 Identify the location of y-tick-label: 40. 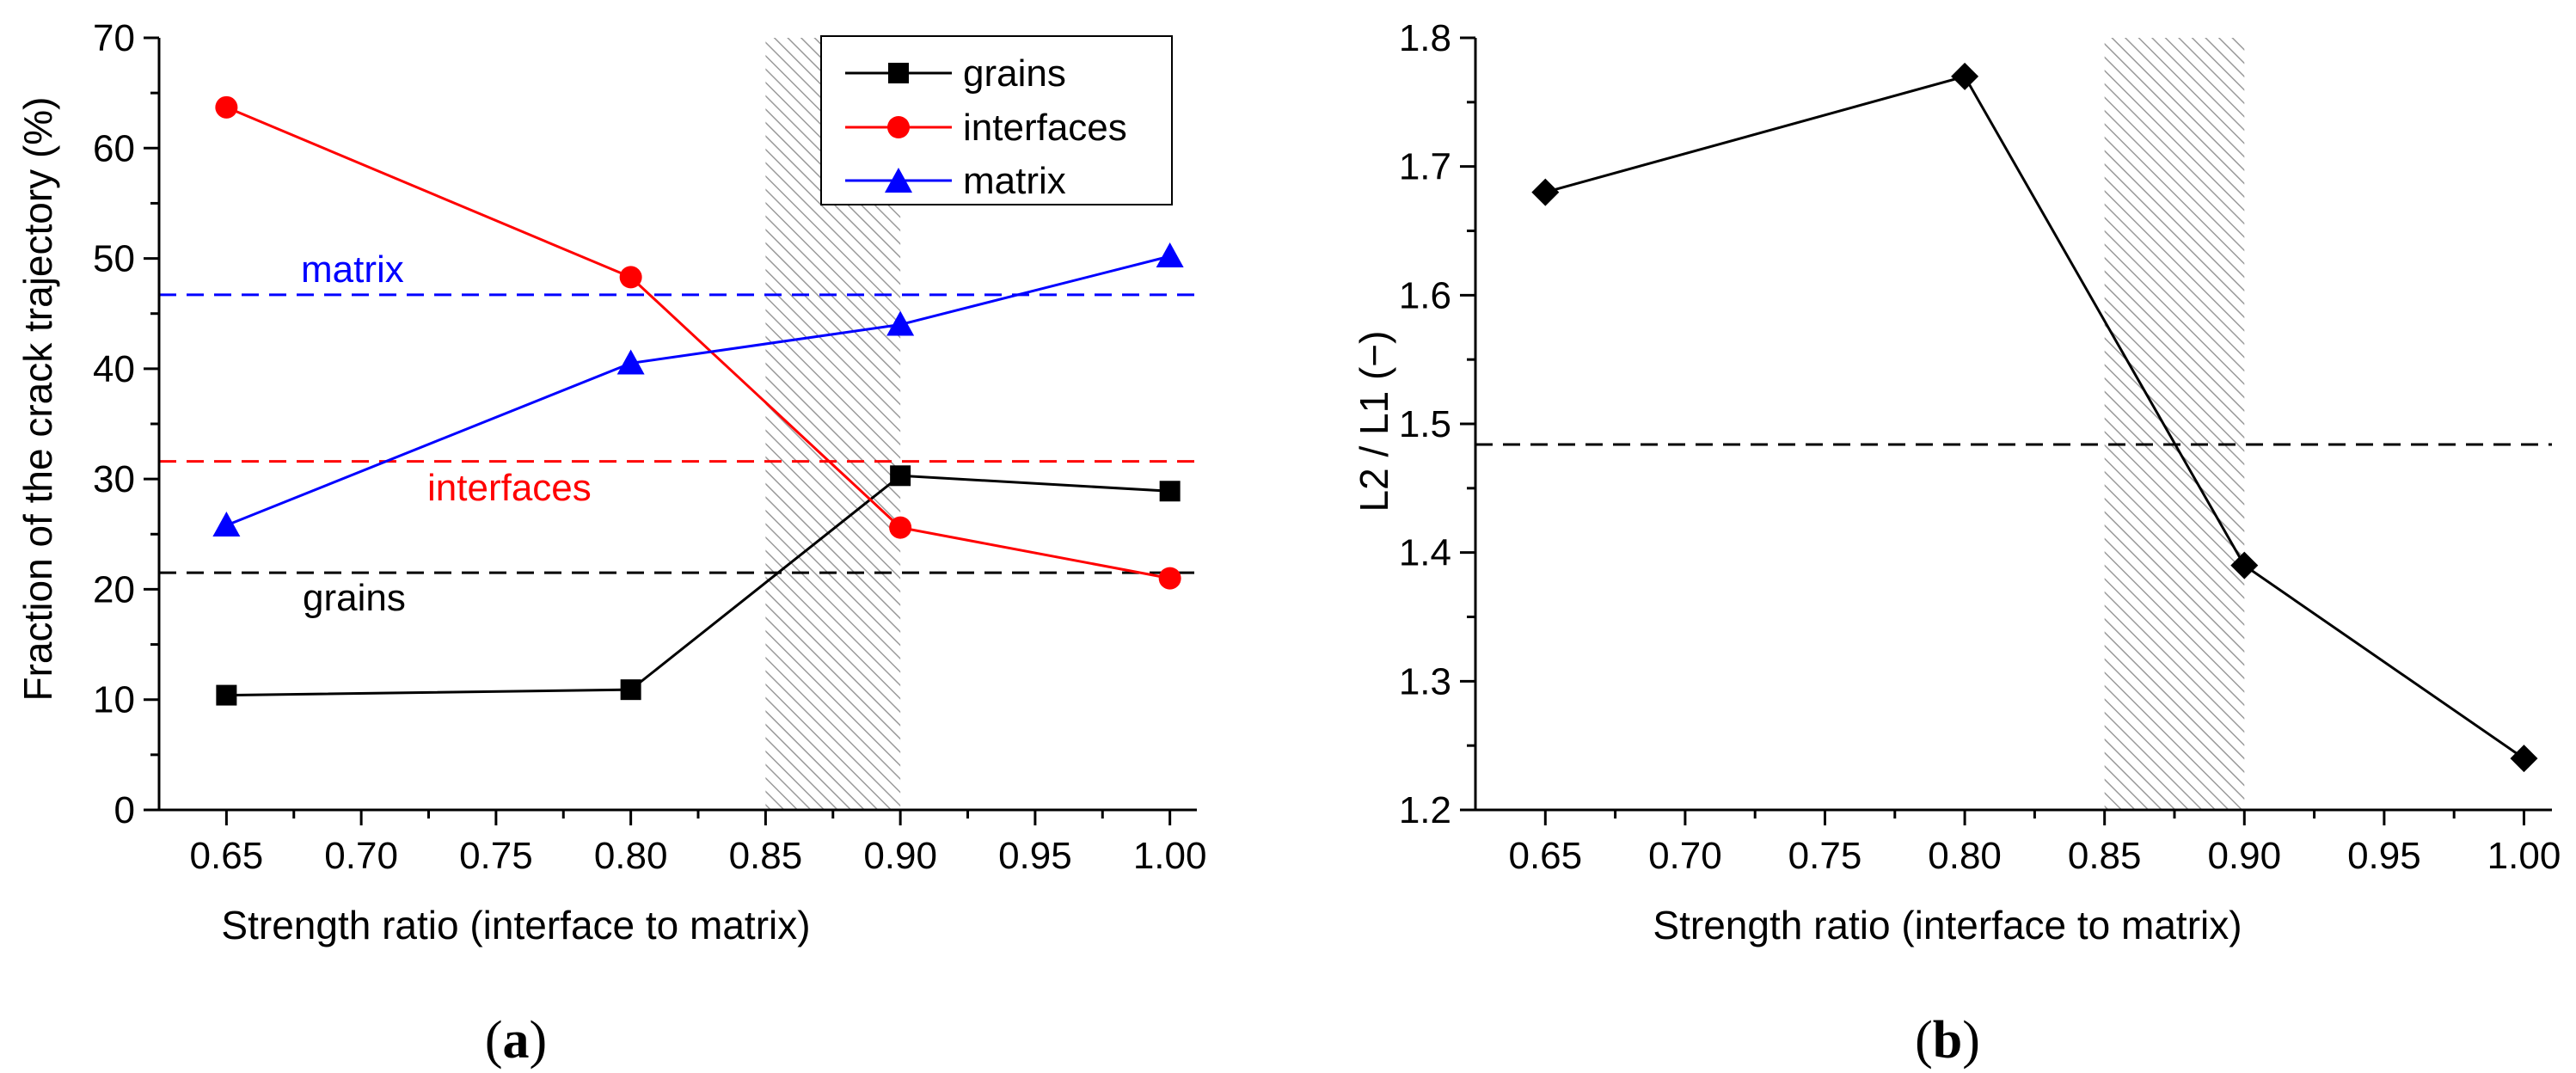
(114, 369).